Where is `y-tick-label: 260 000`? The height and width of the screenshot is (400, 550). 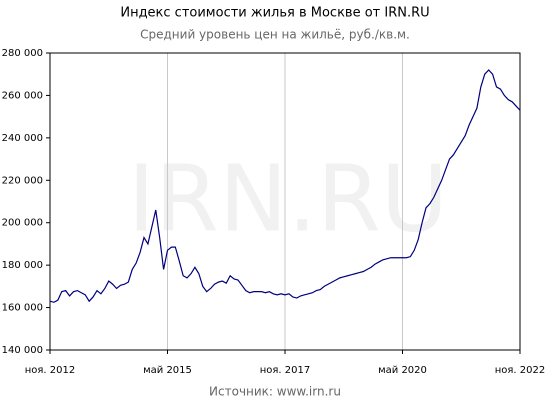
y-tick-label: 260 000 is located at coordinates (22, 95).